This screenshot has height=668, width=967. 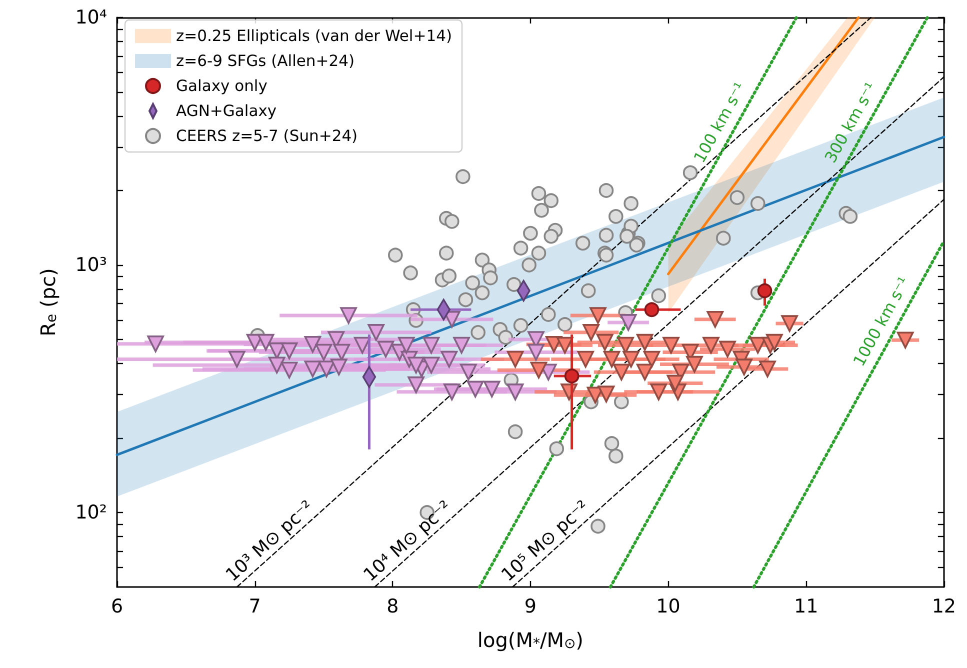 I want to click on x-tick-label: 9, so click(x=530, y=607).